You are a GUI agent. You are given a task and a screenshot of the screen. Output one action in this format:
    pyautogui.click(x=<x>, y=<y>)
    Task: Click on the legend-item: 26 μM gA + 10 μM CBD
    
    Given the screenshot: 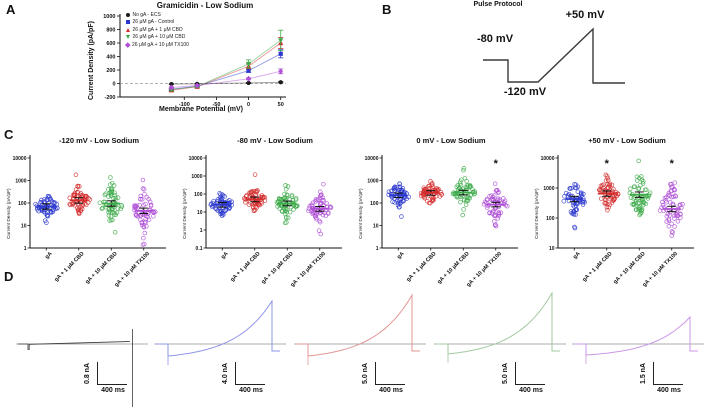 What is the action you would take?
    pyautogui.click(x=157, y=38)
    